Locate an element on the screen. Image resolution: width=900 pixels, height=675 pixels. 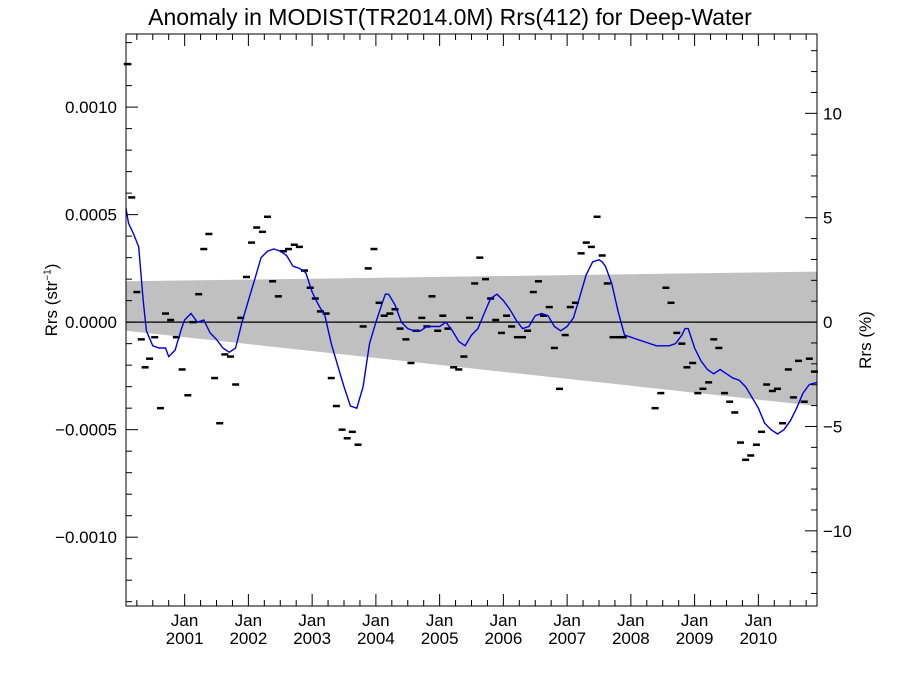
y-left-tick-label: 0.0005 is located at coordinates (91, 215).